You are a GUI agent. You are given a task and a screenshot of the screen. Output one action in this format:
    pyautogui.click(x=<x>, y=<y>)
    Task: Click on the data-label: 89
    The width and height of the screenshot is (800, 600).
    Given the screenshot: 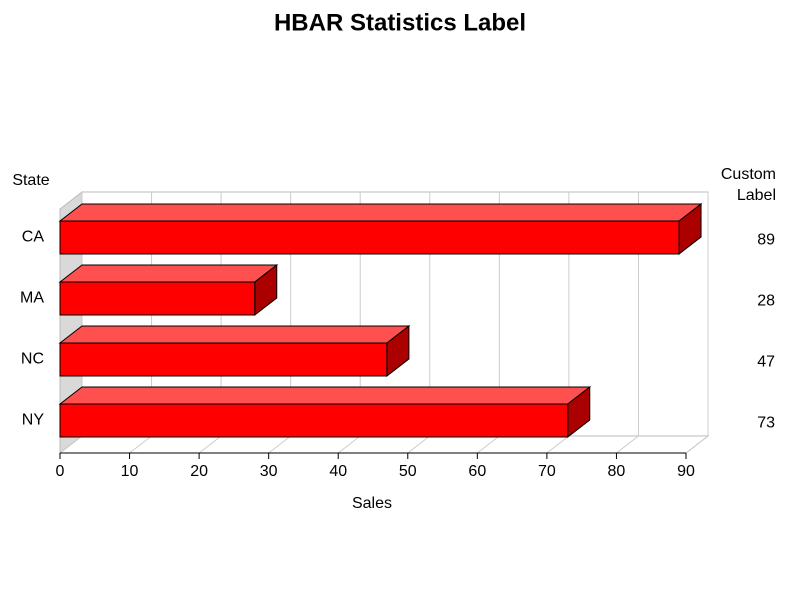 What is the action you would take?
    pyautogui.click(x=766, y=240)
    